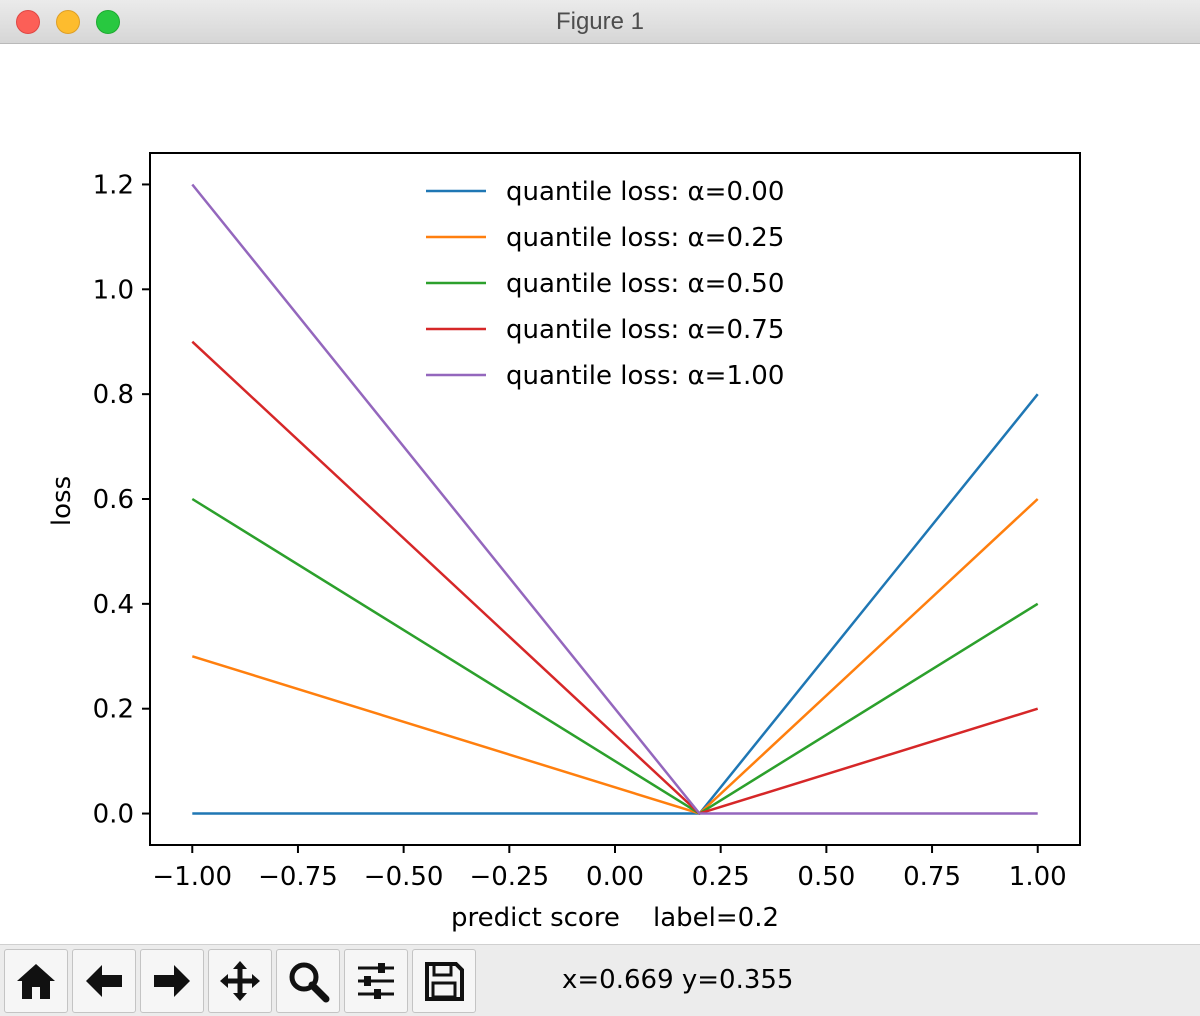 The width and height of the screenshot is (1200, 1016). What do you see at coordinates (68, 22) in the screenshot?
I see `minimize-button` at bounding box center [68, 22].